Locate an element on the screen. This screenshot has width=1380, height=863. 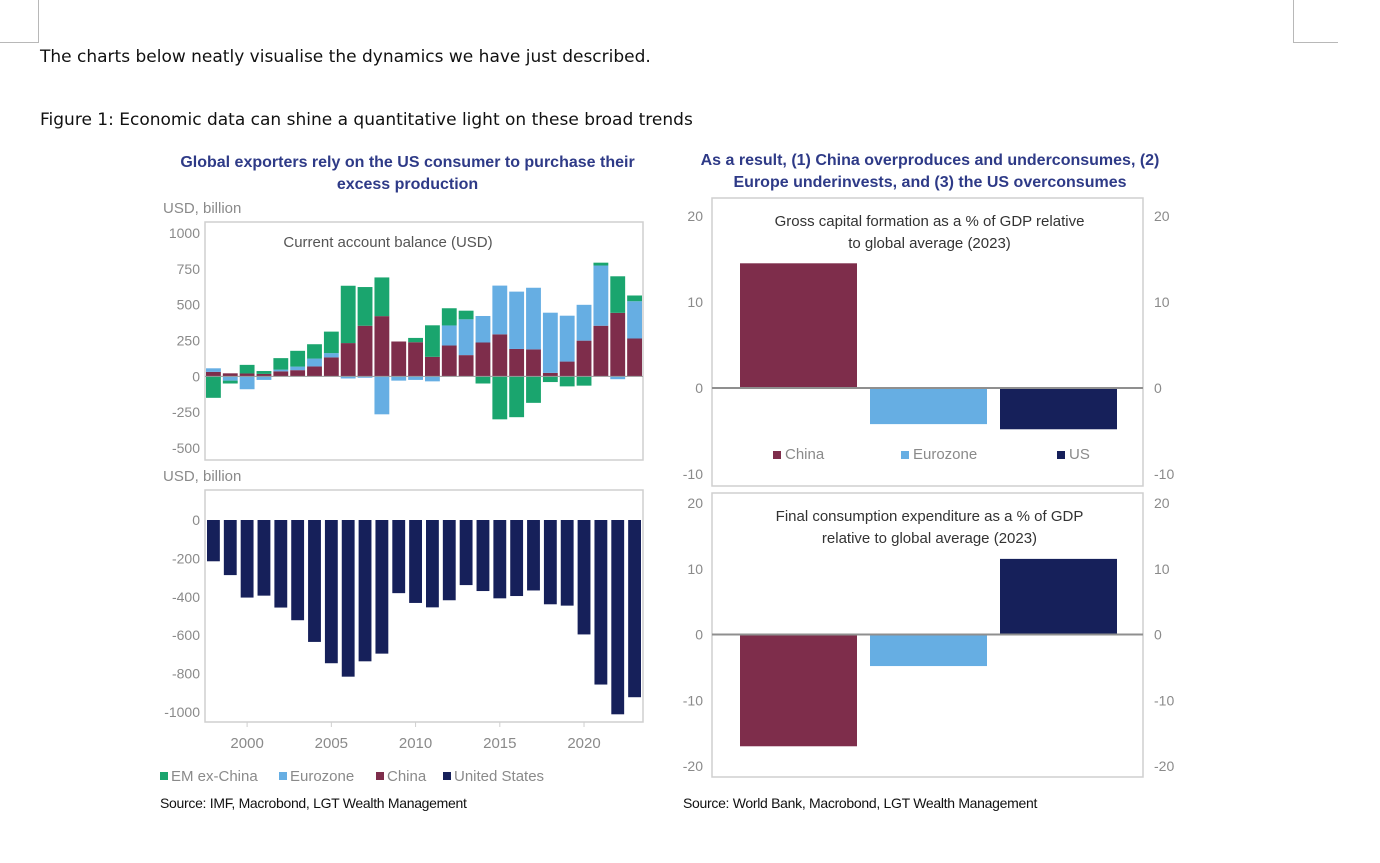
y-axis-unit: USD, billion is located at coordinates (202, 476).